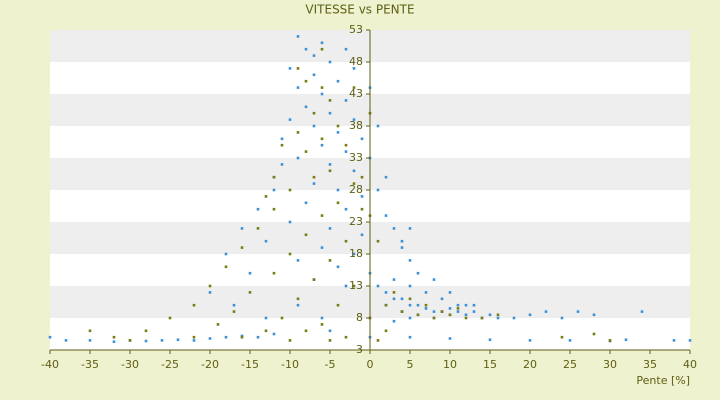 This screenshot has height=400, width=720. Describe the element at coordinates (130, 364) in the screenshot. I see `x-tick-label: -30` at that location.